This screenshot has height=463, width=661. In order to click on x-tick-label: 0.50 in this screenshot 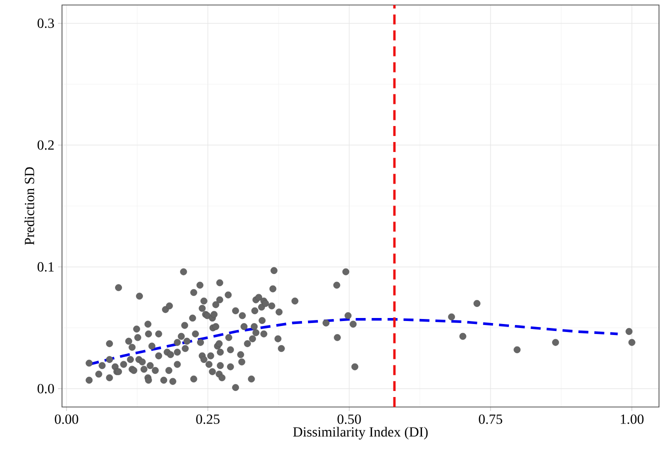, I will do `click(349, 419)`.